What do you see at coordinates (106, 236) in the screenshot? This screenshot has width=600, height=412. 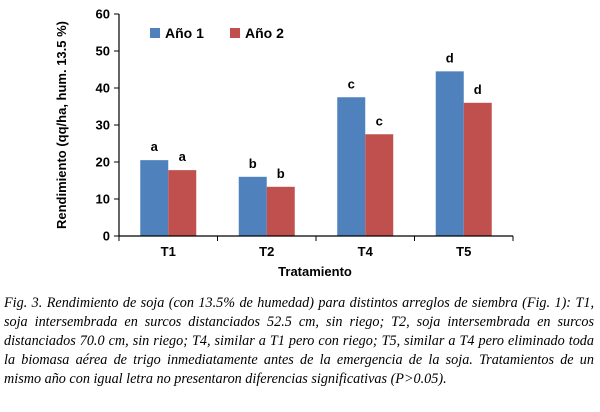 I see `y-tick-label: 0` at bounding box center [106, 236].